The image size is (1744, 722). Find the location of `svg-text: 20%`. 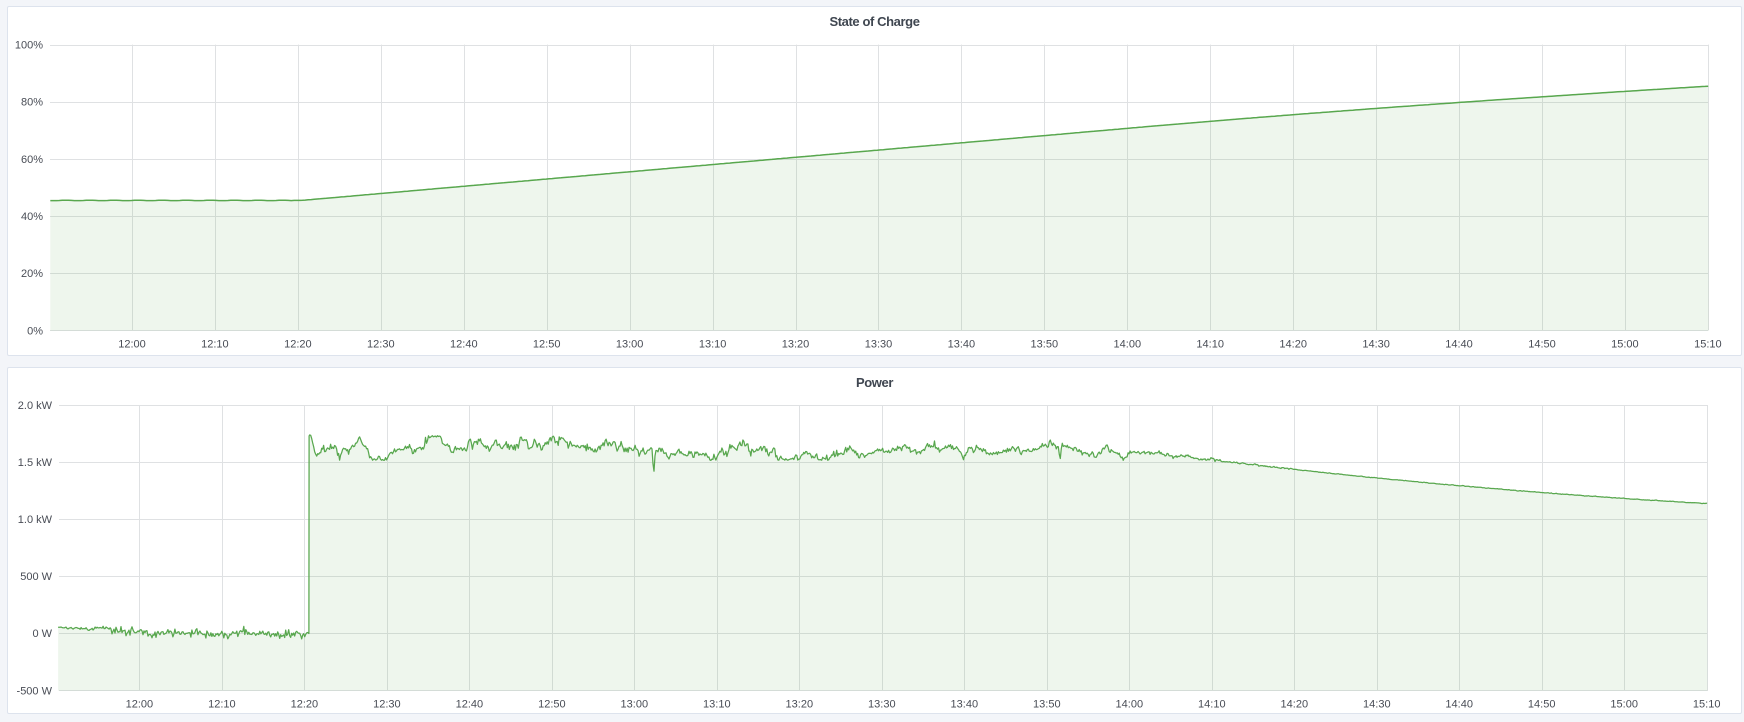

svg-text: 20% is located at coordinates (32, 274).